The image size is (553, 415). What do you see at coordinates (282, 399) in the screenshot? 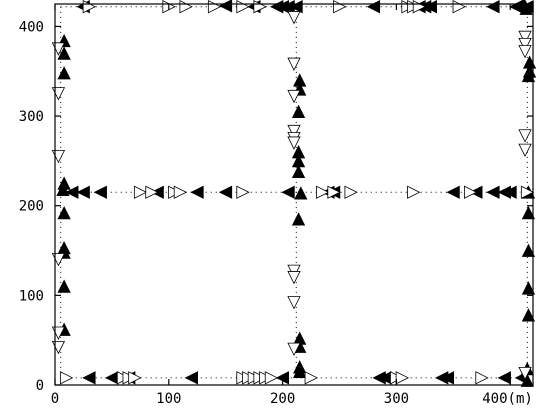
I see `x-tick-label: 200` at bounding box center [282, 399].